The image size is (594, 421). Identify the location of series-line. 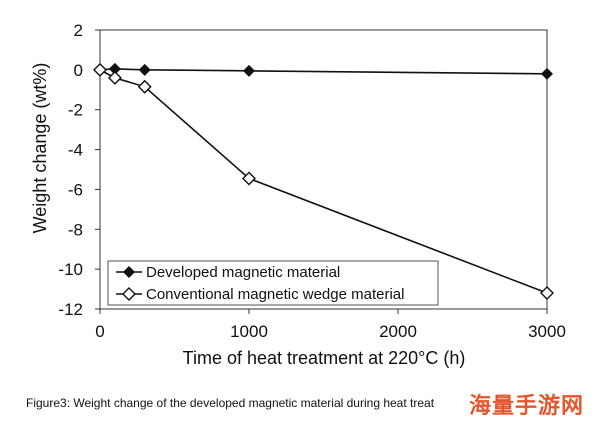
(323, 71).